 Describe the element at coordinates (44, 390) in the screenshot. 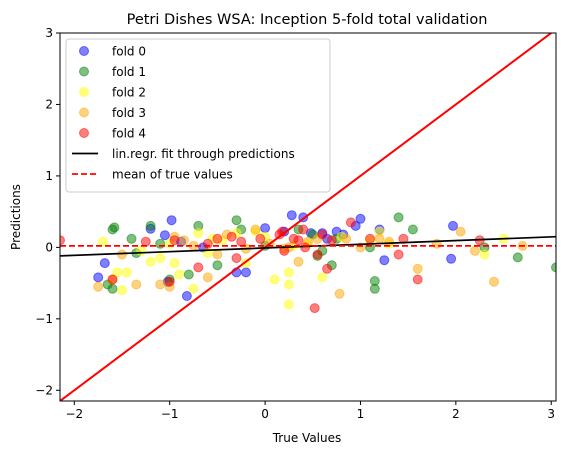

I see `y-tick-label: −2` at that location.